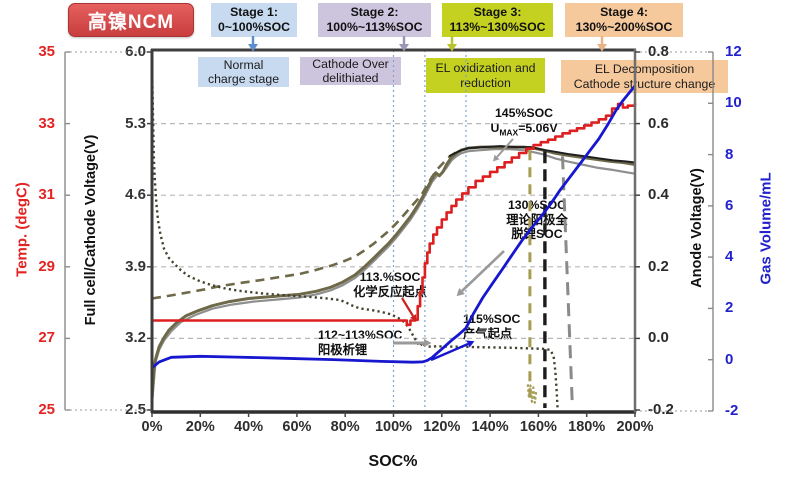  Describe the element at coordinates (497, 27) in the screenshot. I see `stage3-range: 113%~130%SOC` at that location.